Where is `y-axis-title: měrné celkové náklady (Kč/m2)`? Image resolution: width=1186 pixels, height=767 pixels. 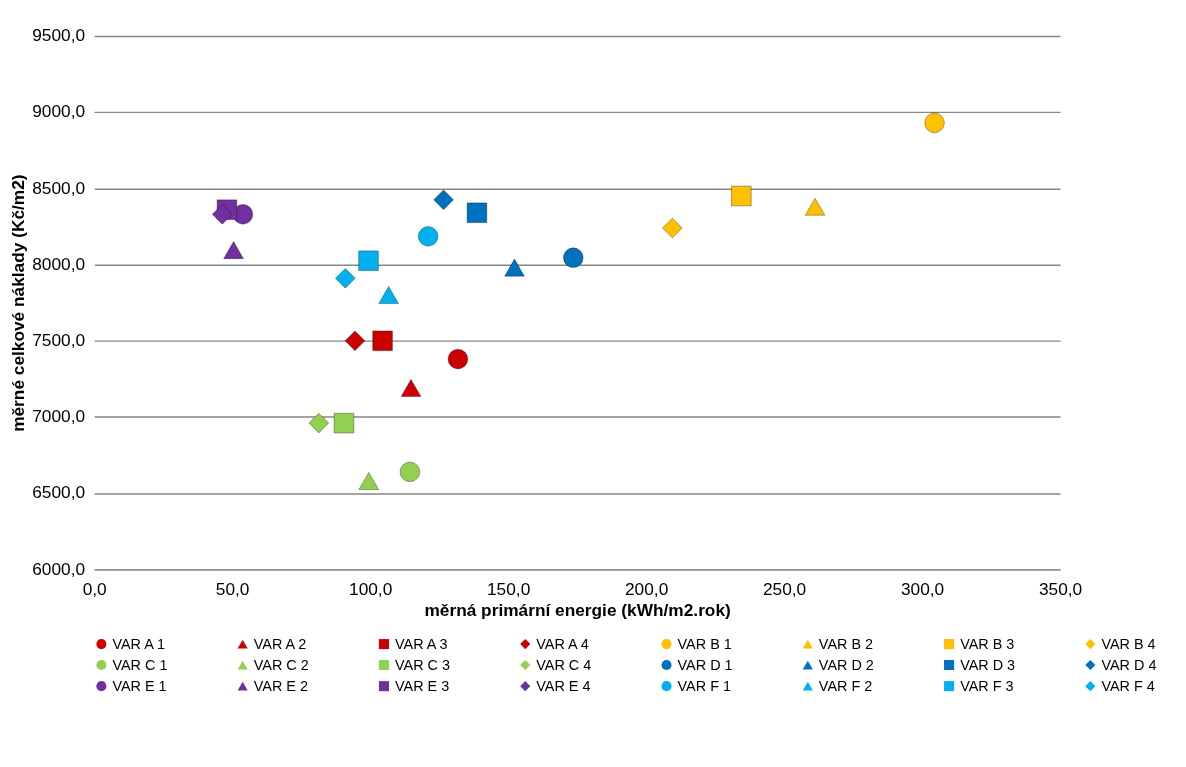
y-axis-title: měrné celkové náklady (Kč/m2) is located at coordinates (18, 303).